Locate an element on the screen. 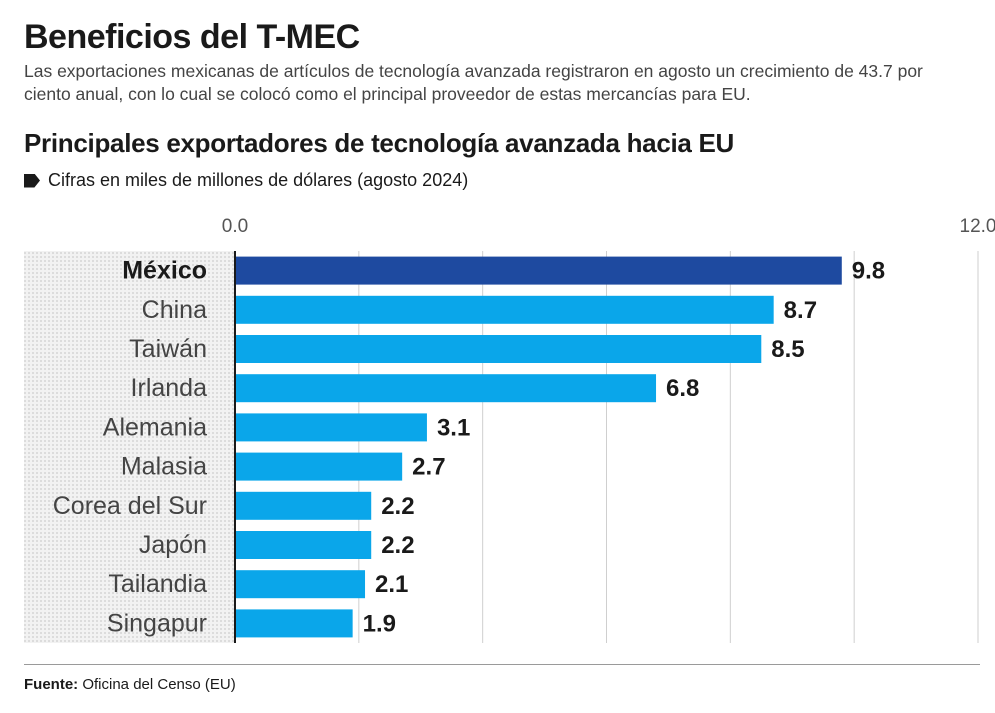  chart-title-main: Beneficios del T-MEC is located at coordinates (192, 37).